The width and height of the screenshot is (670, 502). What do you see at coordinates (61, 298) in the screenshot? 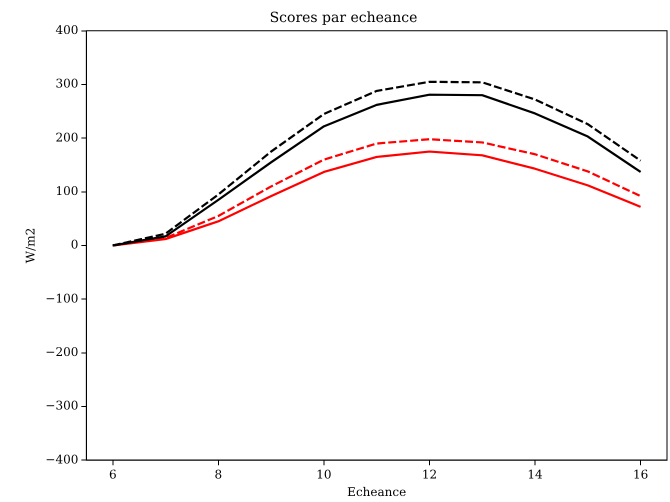
I see `y-tick-label: −100` at bounding box center [61, 298].